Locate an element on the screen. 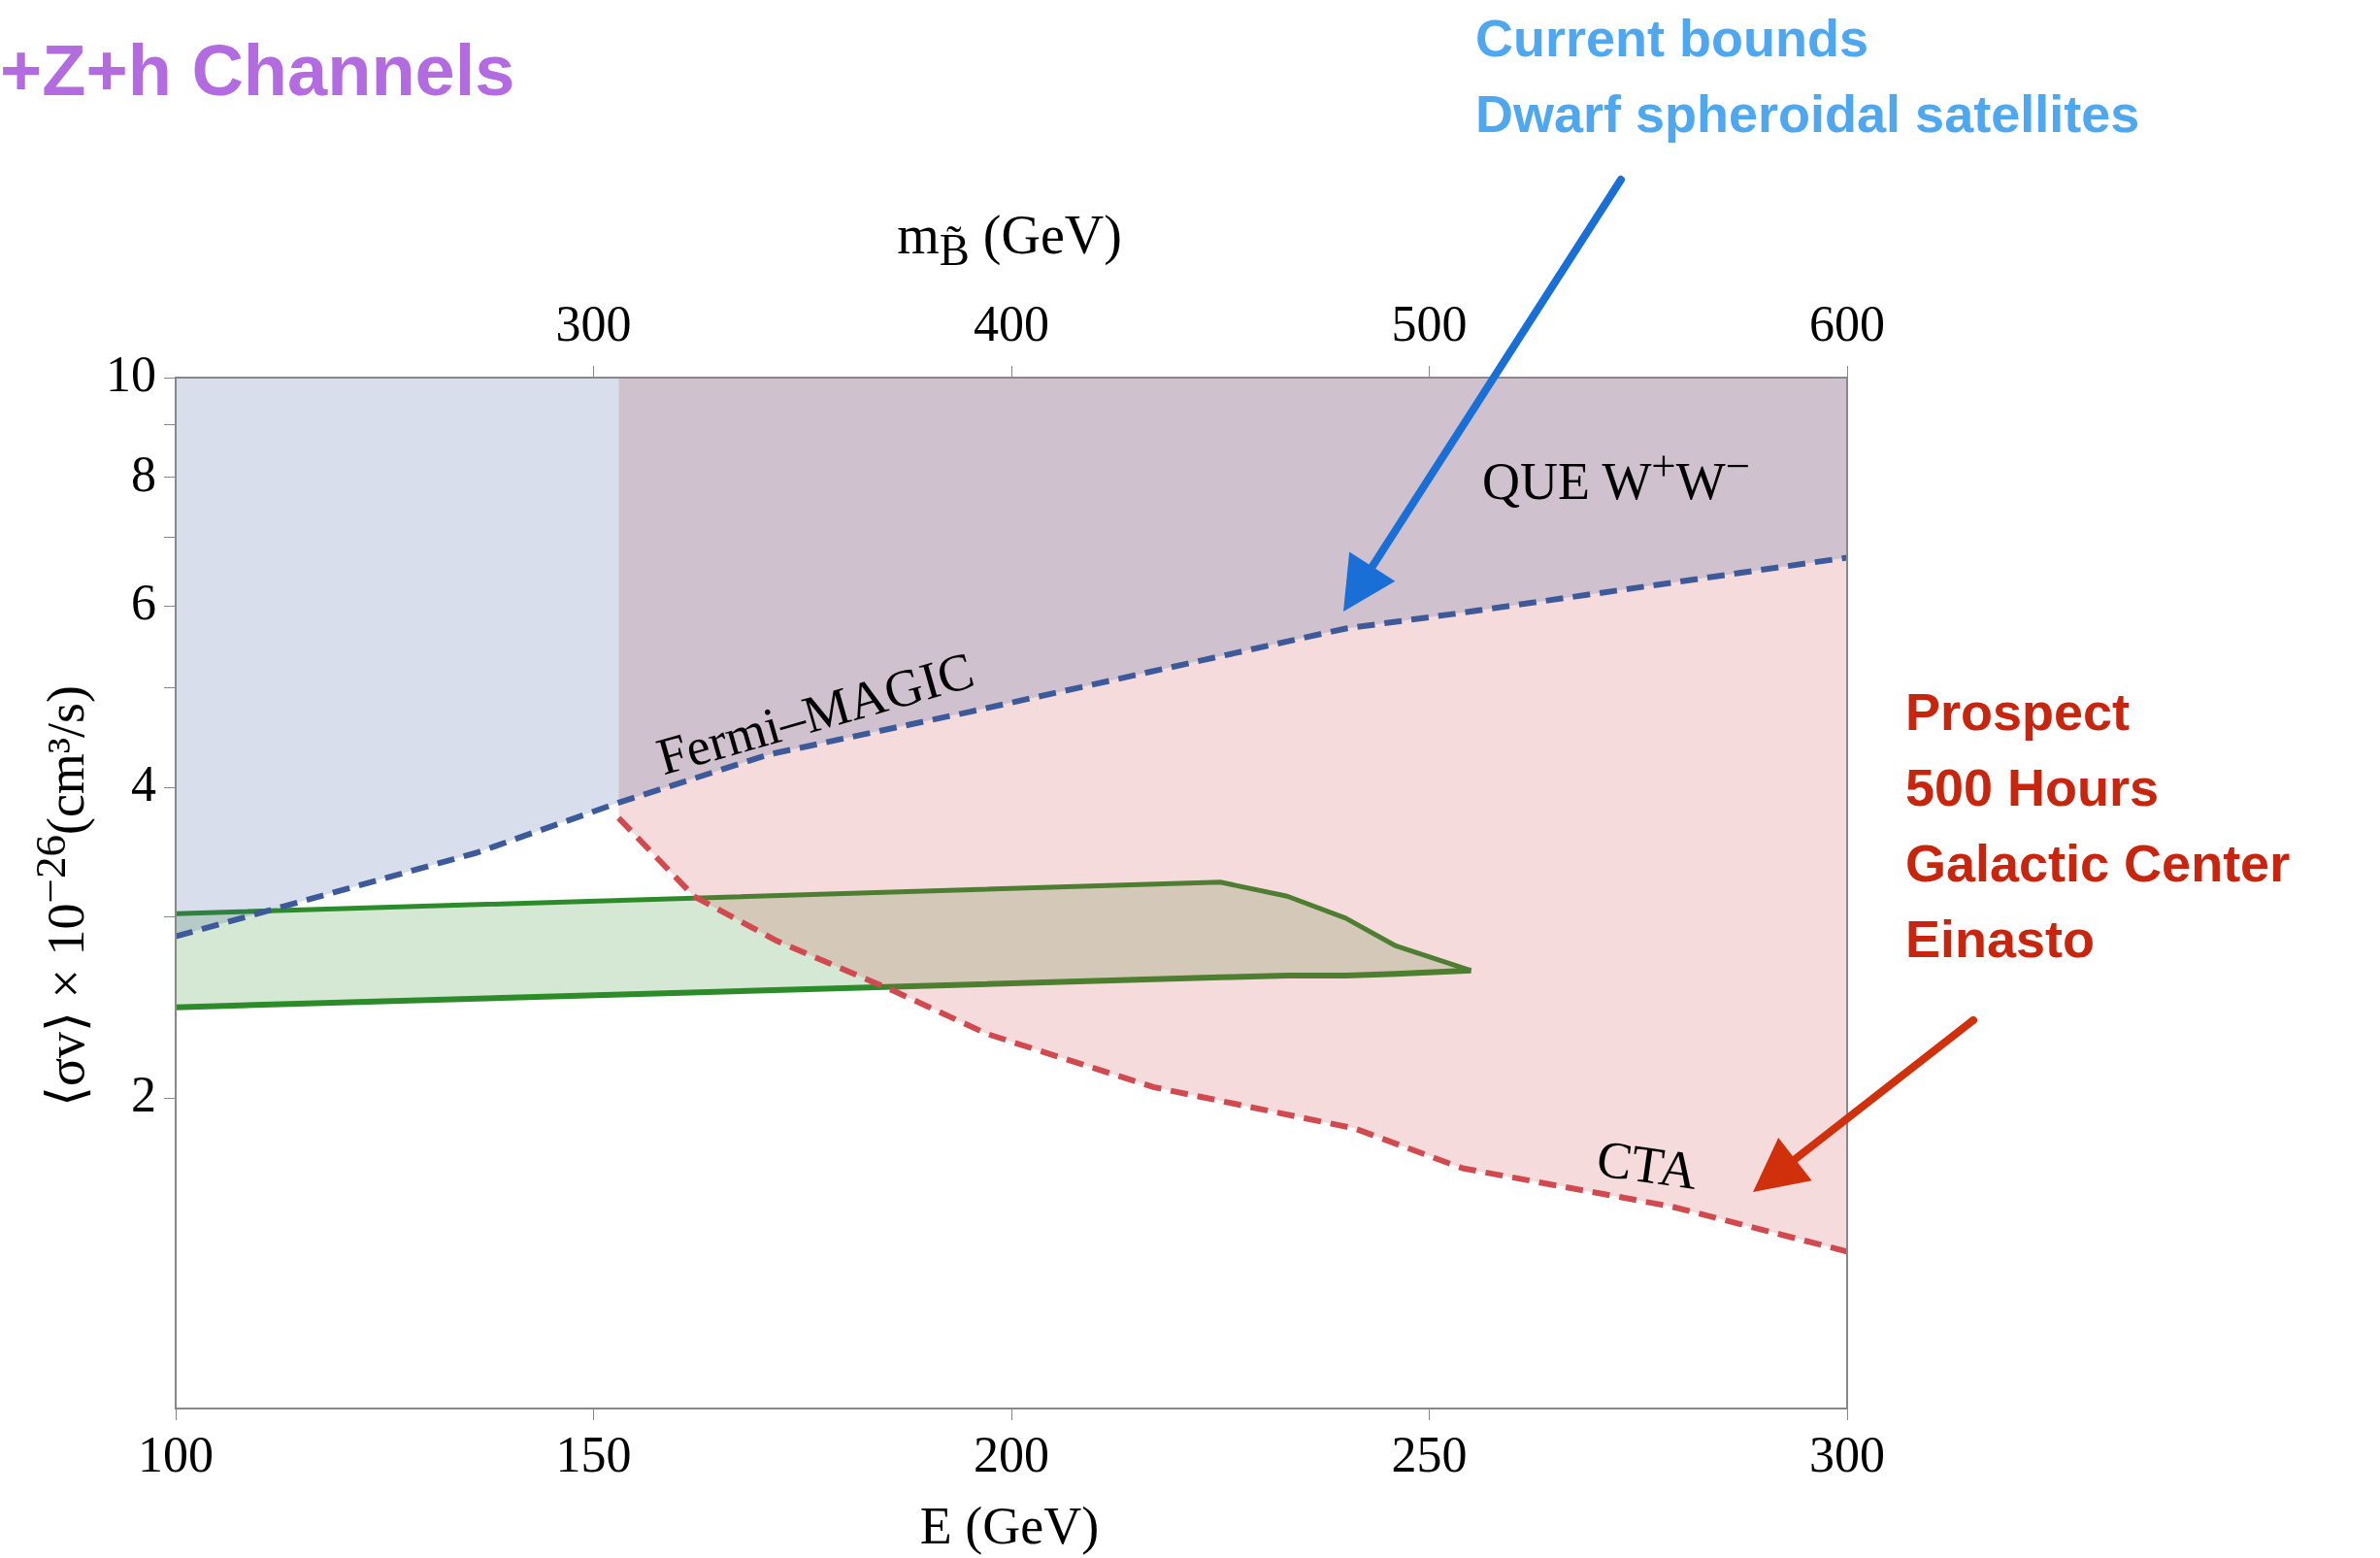 The image size is (2380, 1558). x2-tick-label: 400 is located at coordinates (1011, 324).